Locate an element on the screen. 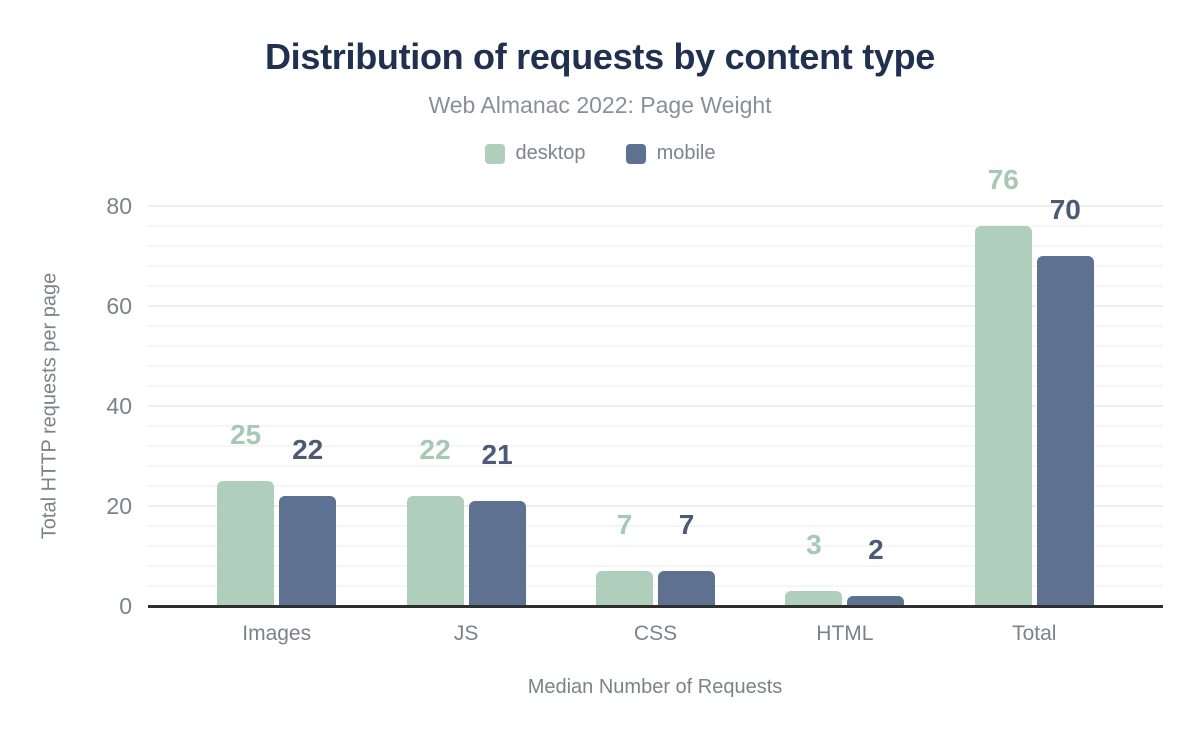 Image resolution: width=1200 pixels, height=742 pixels. bar-desktop-html is located at coordinates (814, 598).